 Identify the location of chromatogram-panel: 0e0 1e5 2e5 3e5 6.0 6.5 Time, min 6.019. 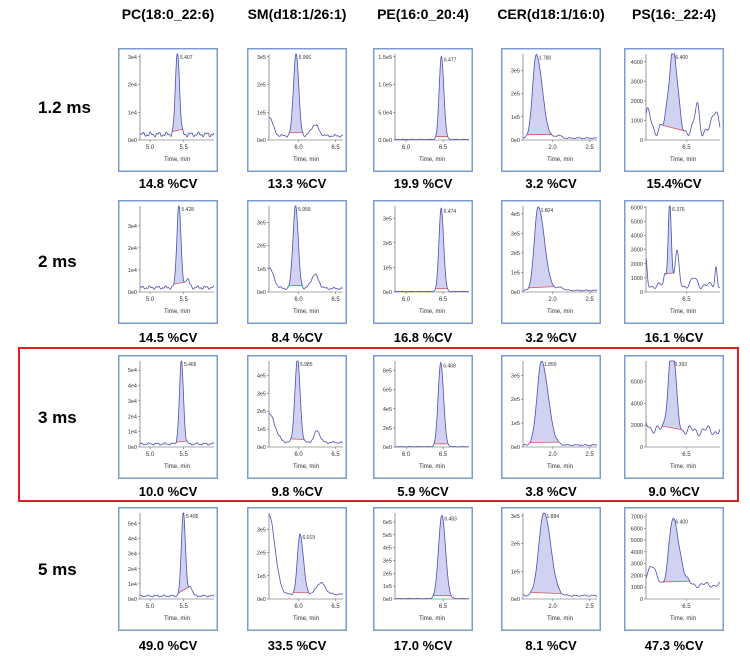
(297, 569).